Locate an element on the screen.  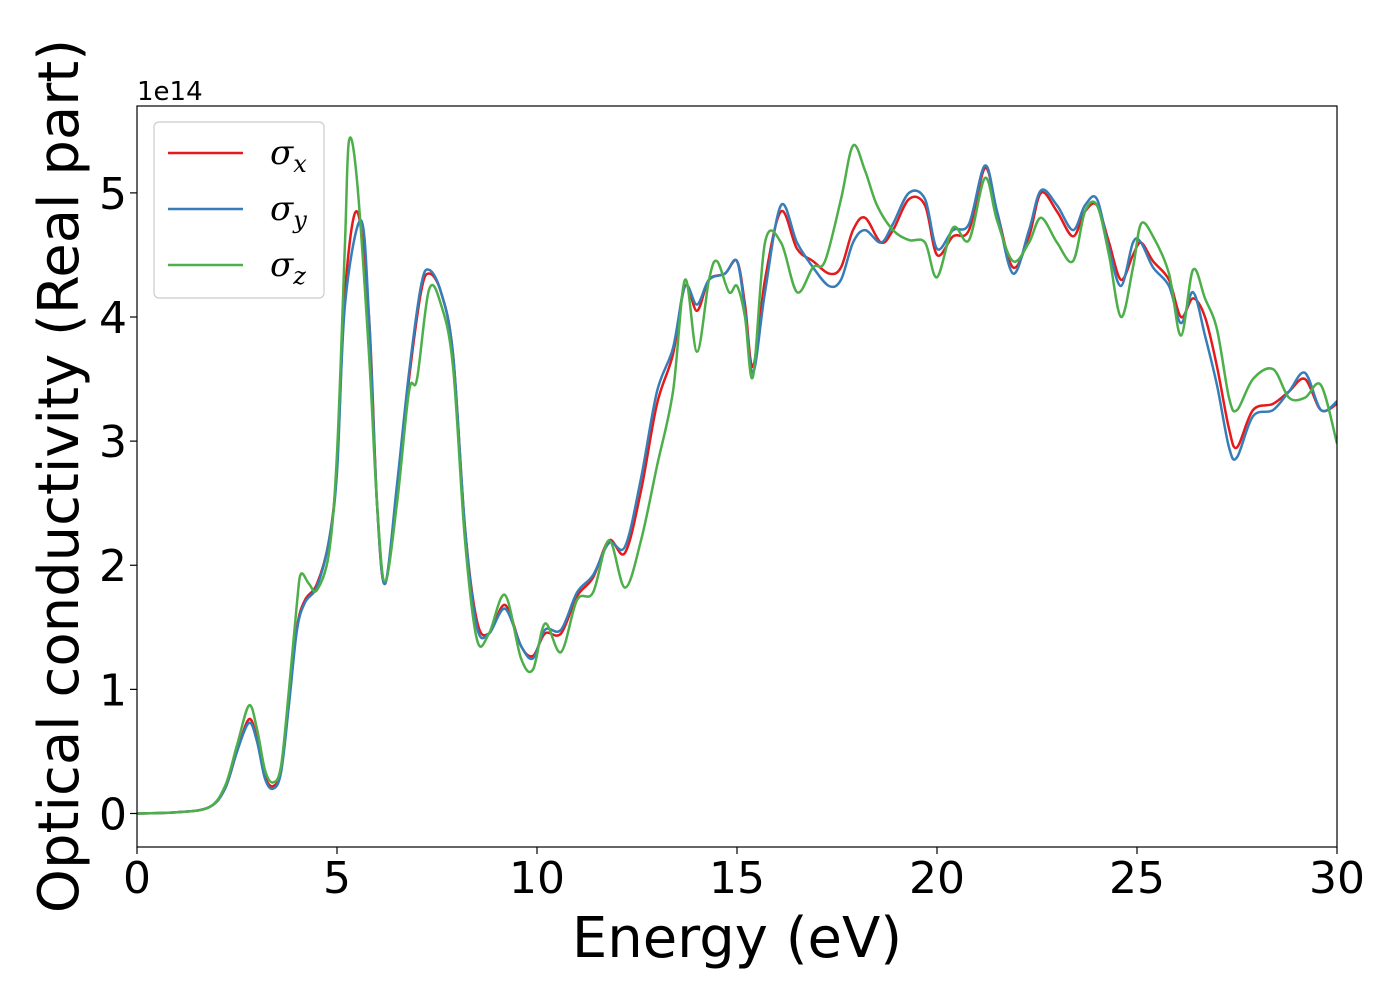
legend-label-x: σx is located at coordinates (288, 155).